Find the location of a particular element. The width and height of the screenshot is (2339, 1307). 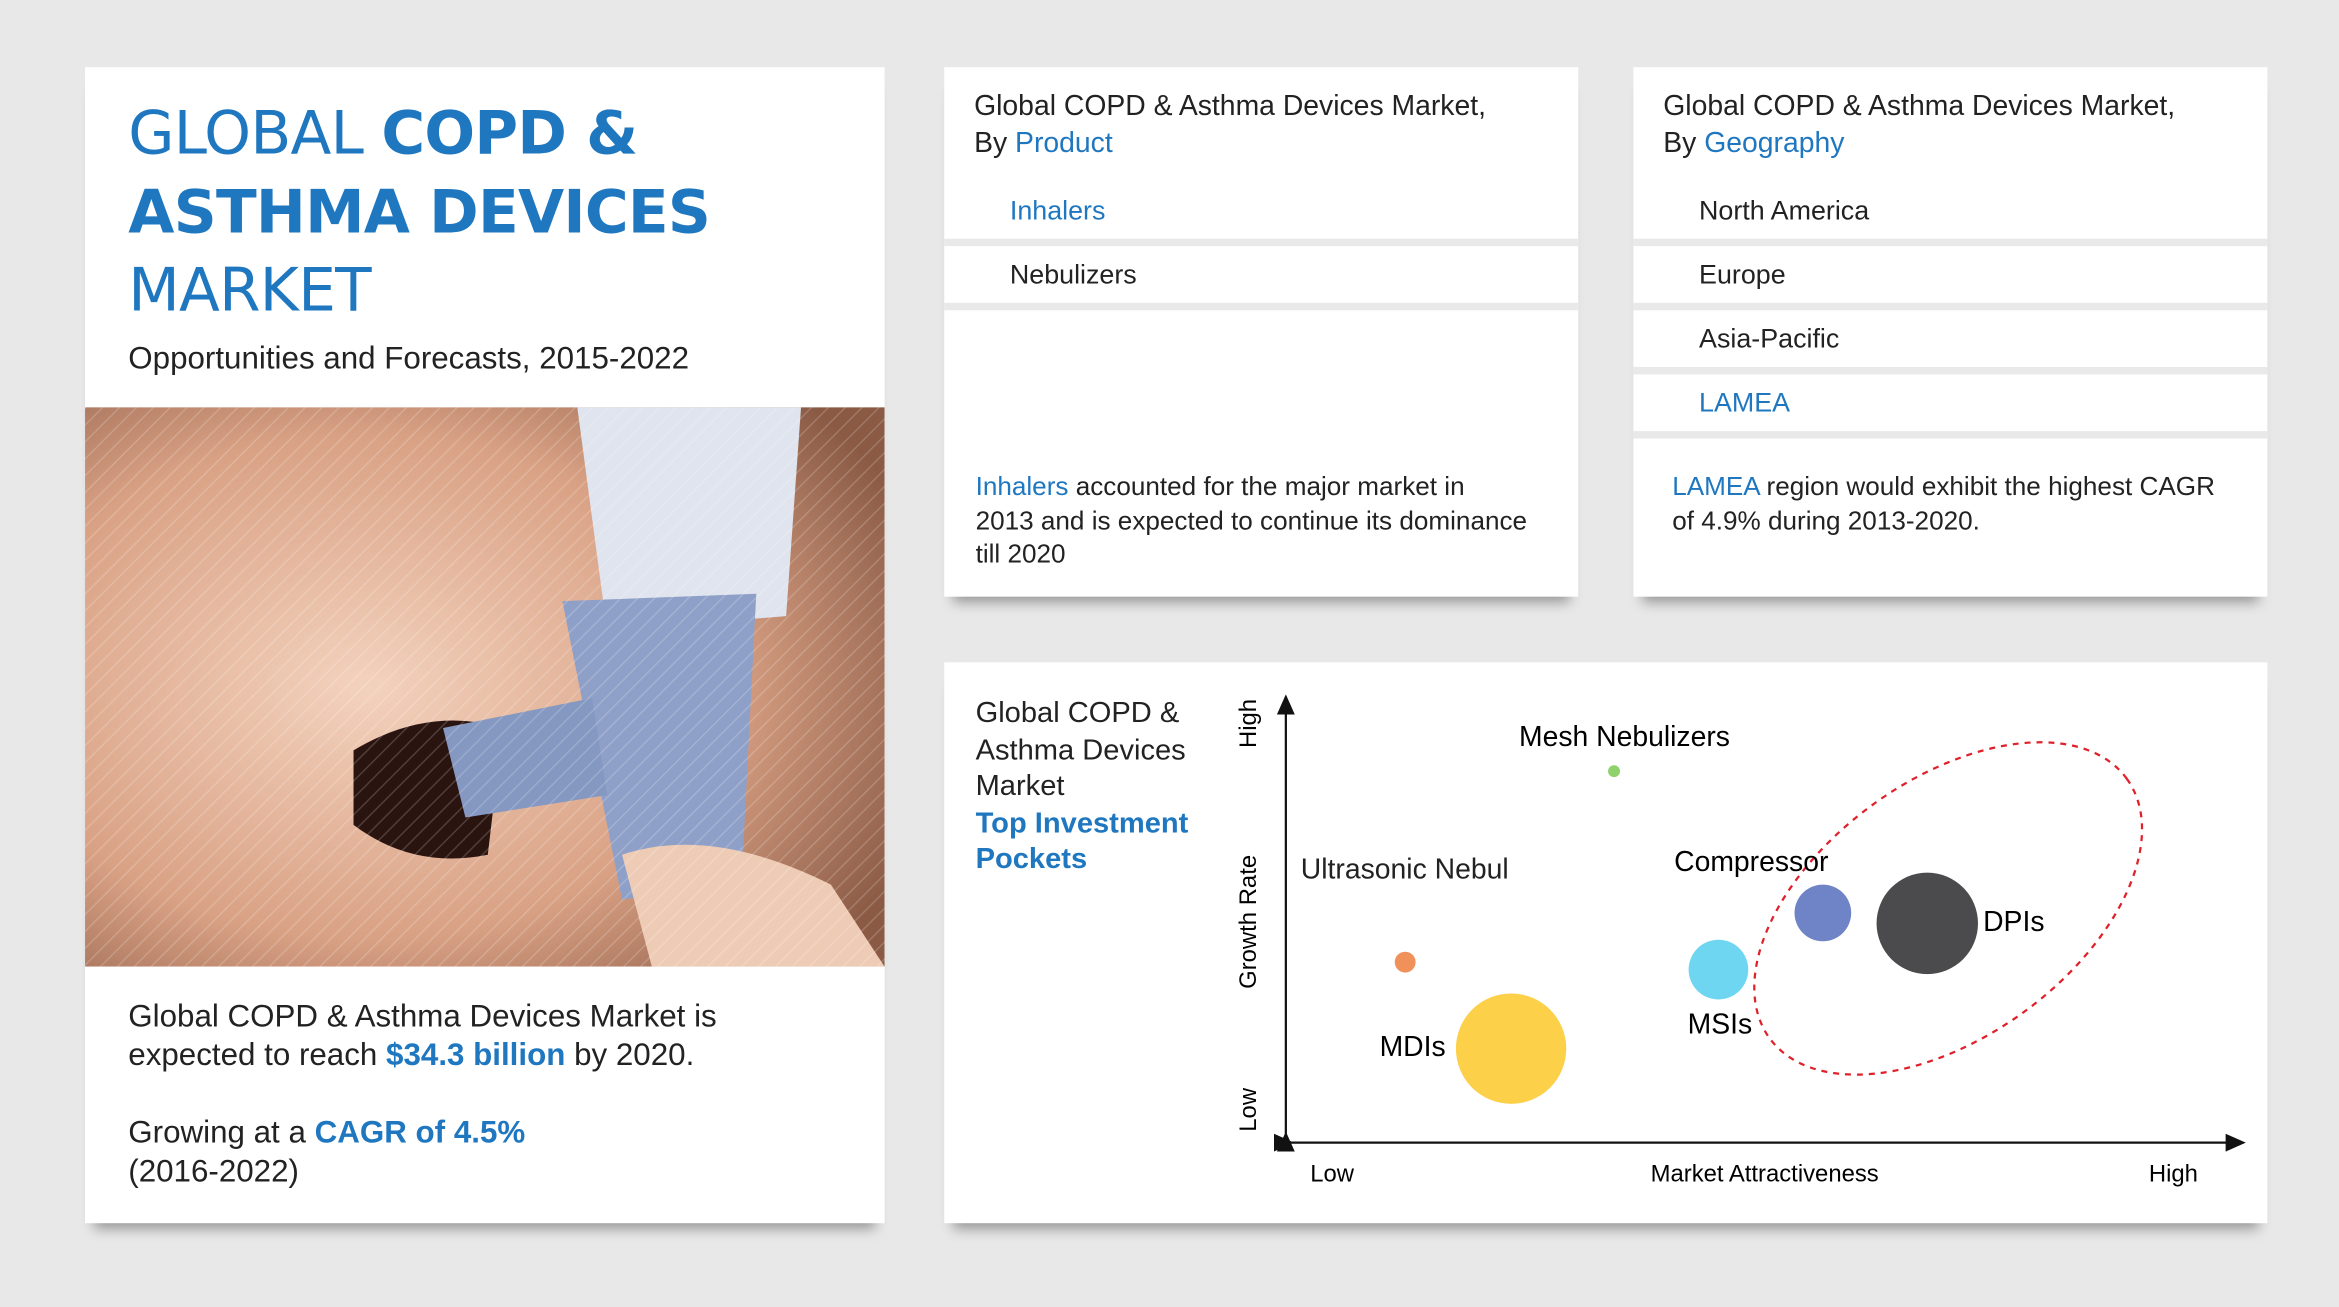

list-item: North America is located at coordinates (1950, 214).